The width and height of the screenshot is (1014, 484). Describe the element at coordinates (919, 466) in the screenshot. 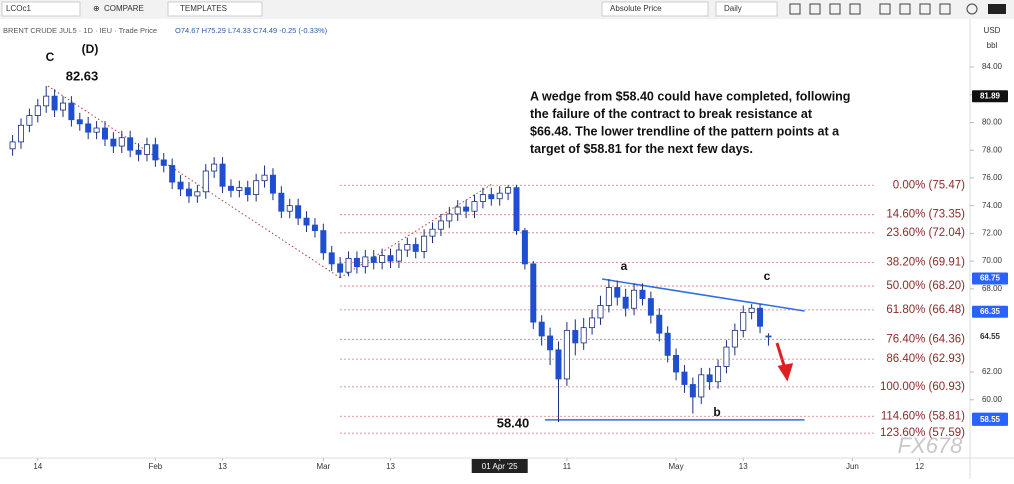

I see `x-tick-label: 12` at that location.